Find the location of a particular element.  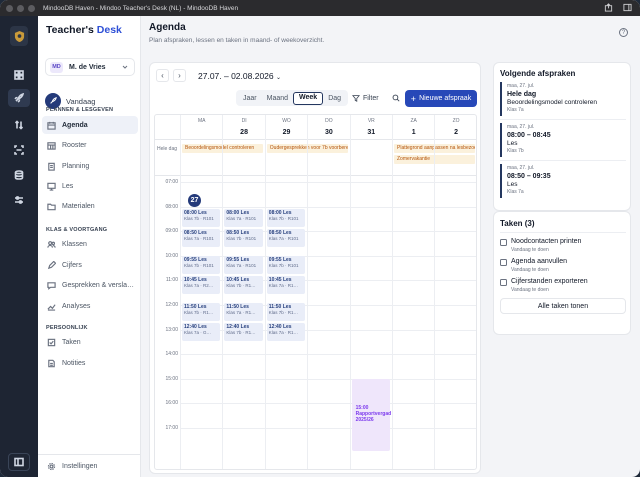

upcoming-item: maa, 27. jul. 08:00 – 08:45 Les Klas 7b is located at coordinates (562, 140).